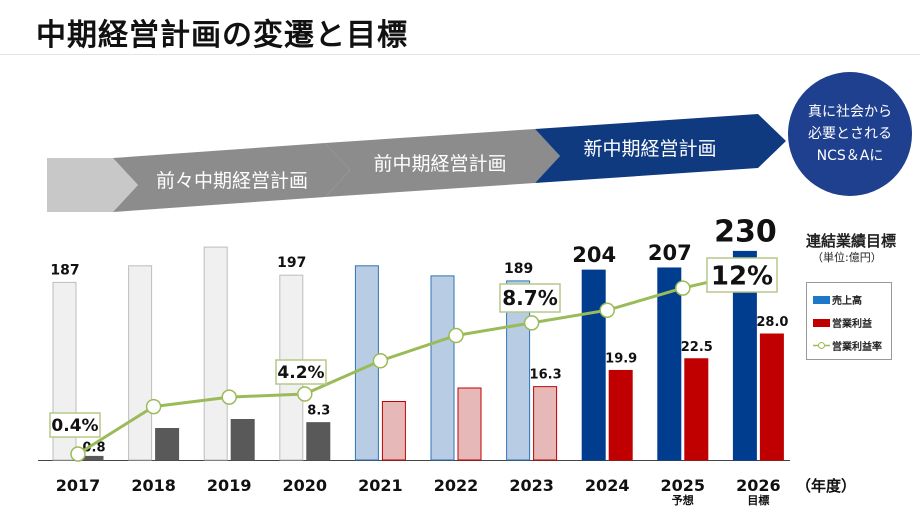  I want to click on year-label: 2017, so click(78, 485).